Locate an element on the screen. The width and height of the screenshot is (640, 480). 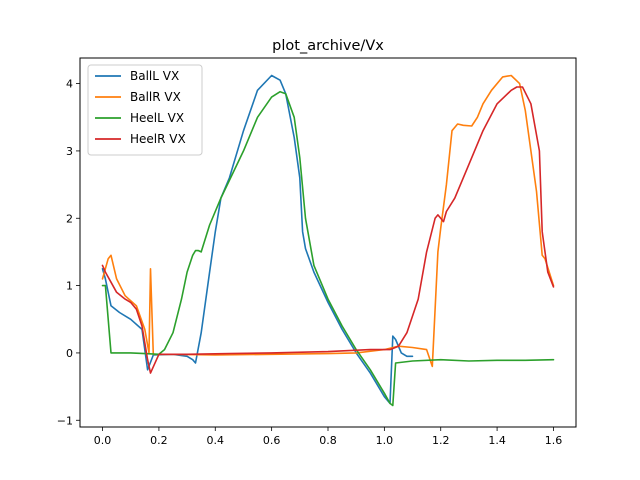
x-tick-label: 1.6 is located at coordinates (554, 440).